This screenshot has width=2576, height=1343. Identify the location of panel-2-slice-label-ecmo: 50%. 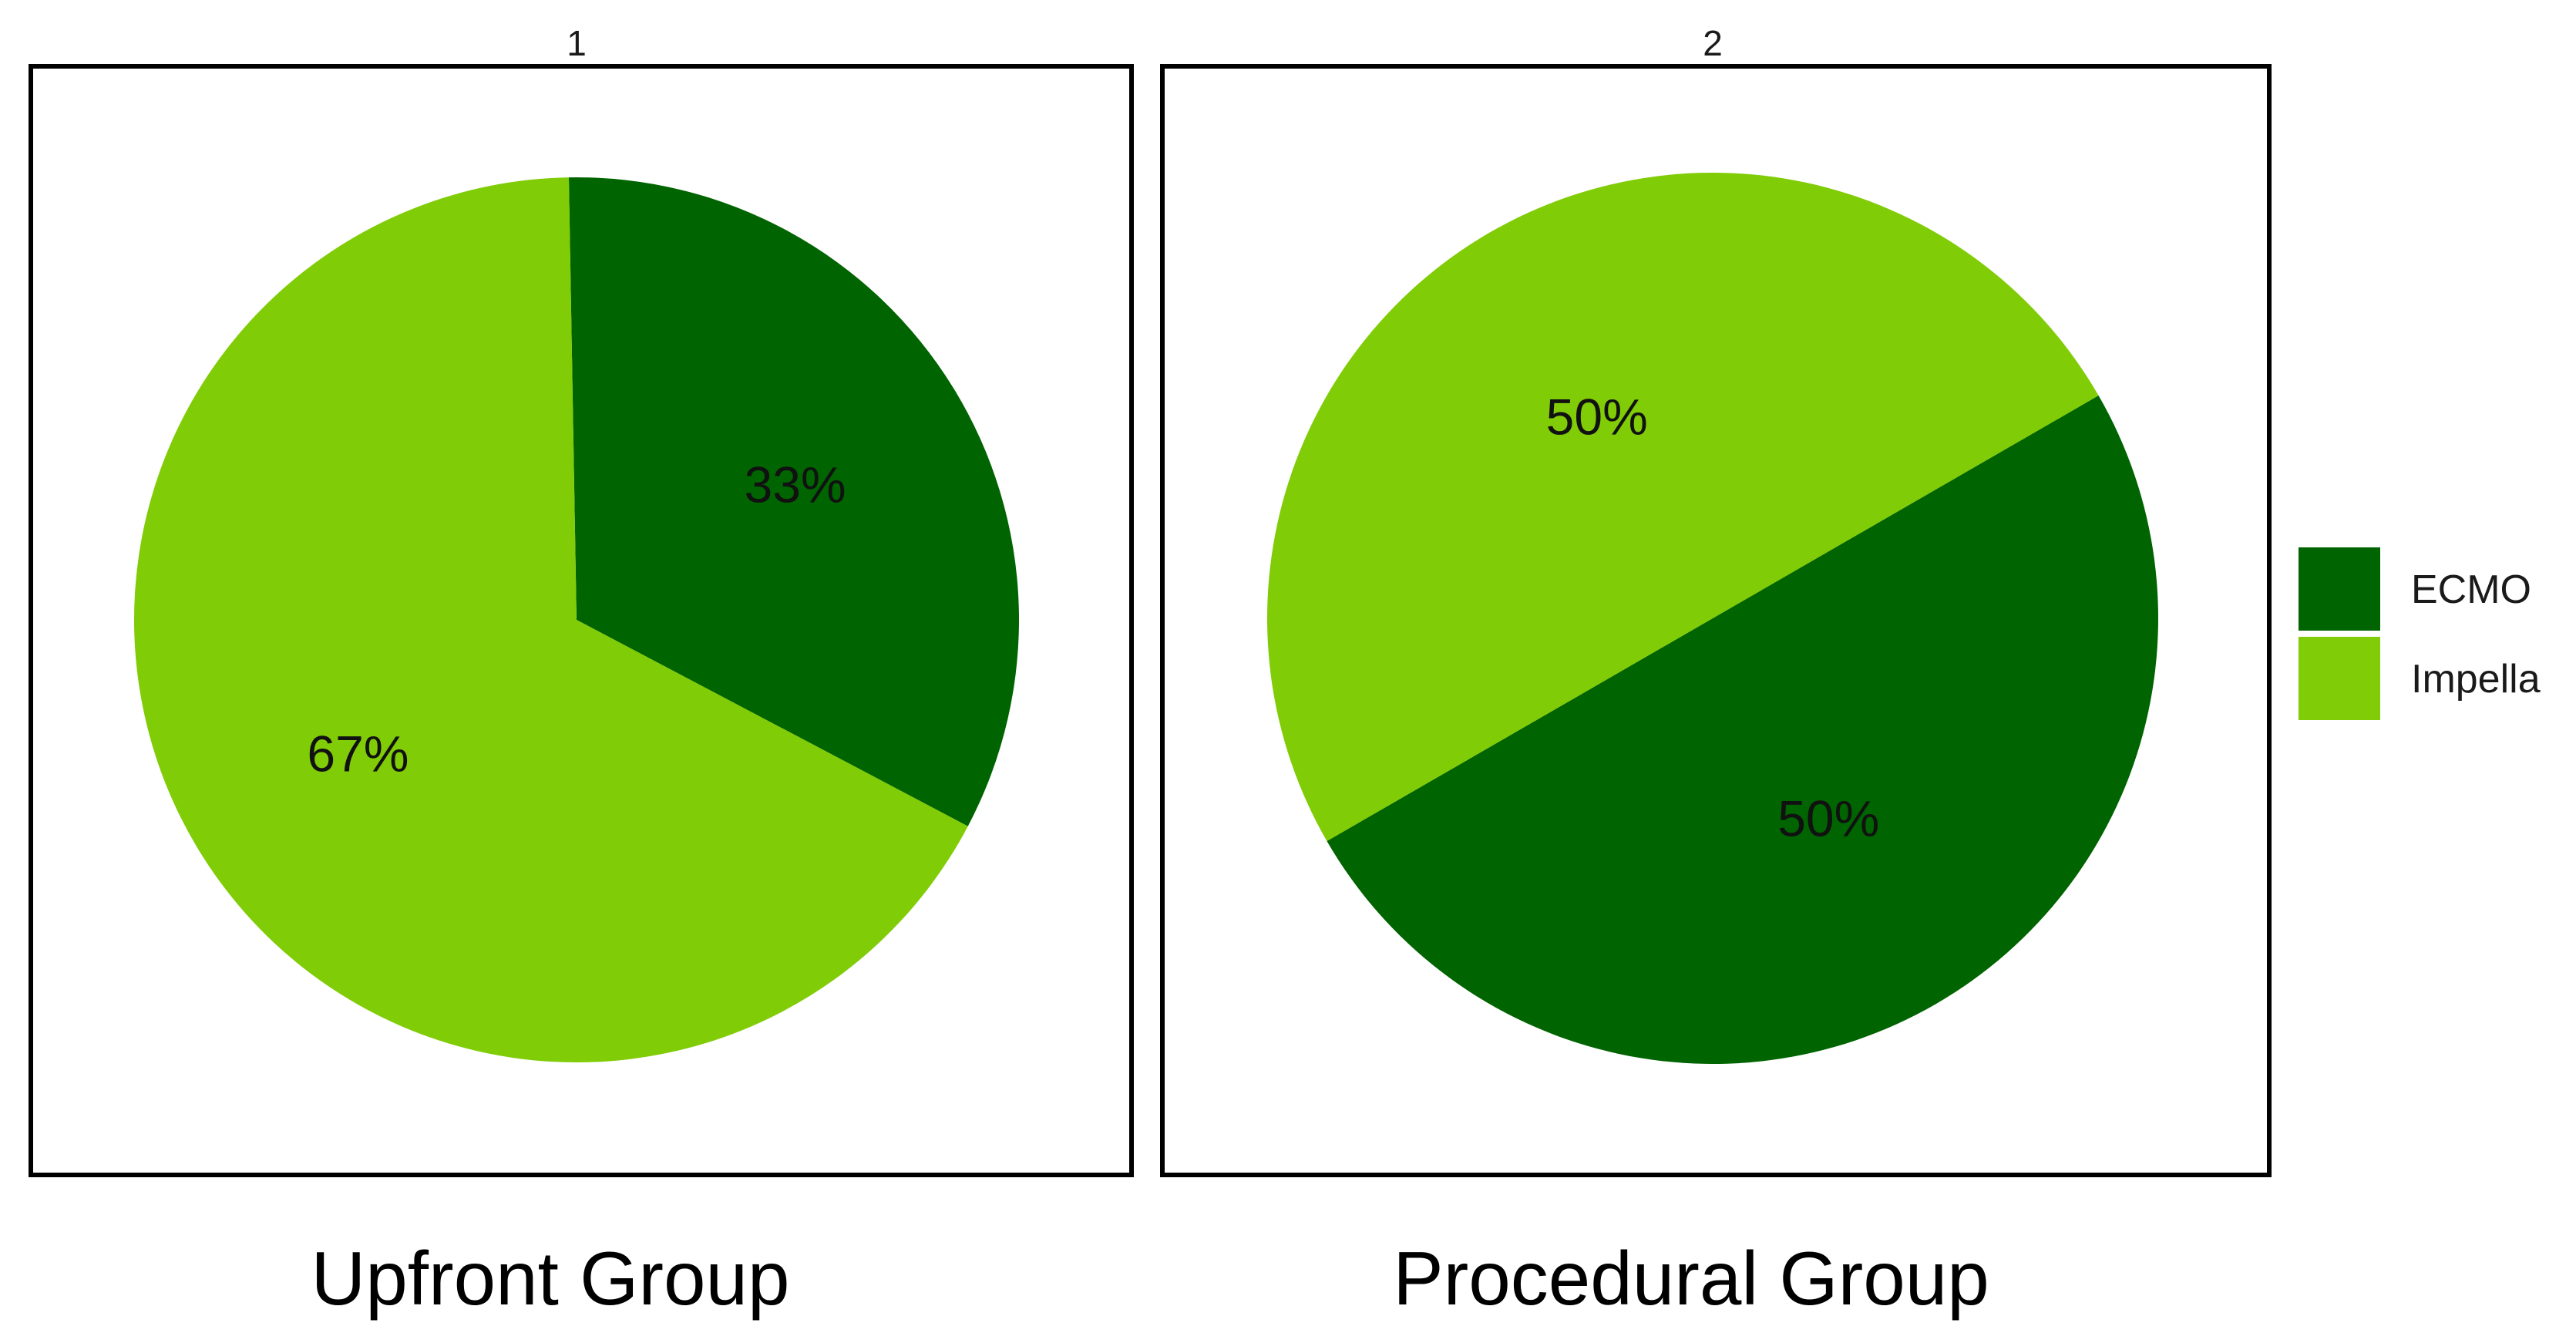
(1828, 818).